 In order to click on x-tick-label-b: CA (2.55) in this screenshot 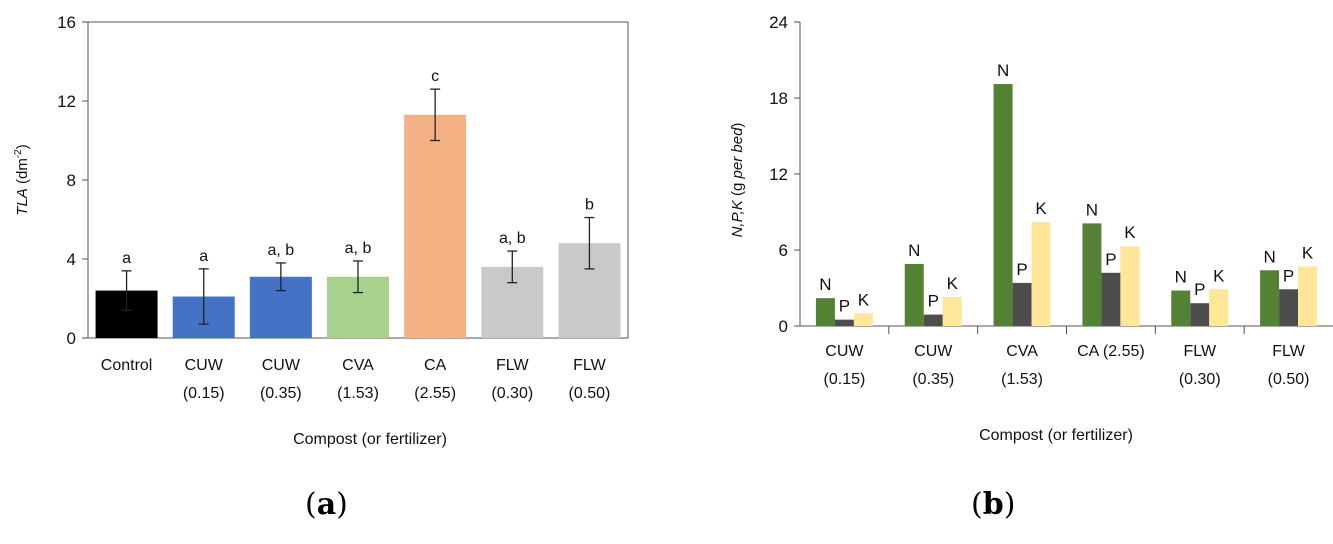, I will do `click(1111, 351)`.